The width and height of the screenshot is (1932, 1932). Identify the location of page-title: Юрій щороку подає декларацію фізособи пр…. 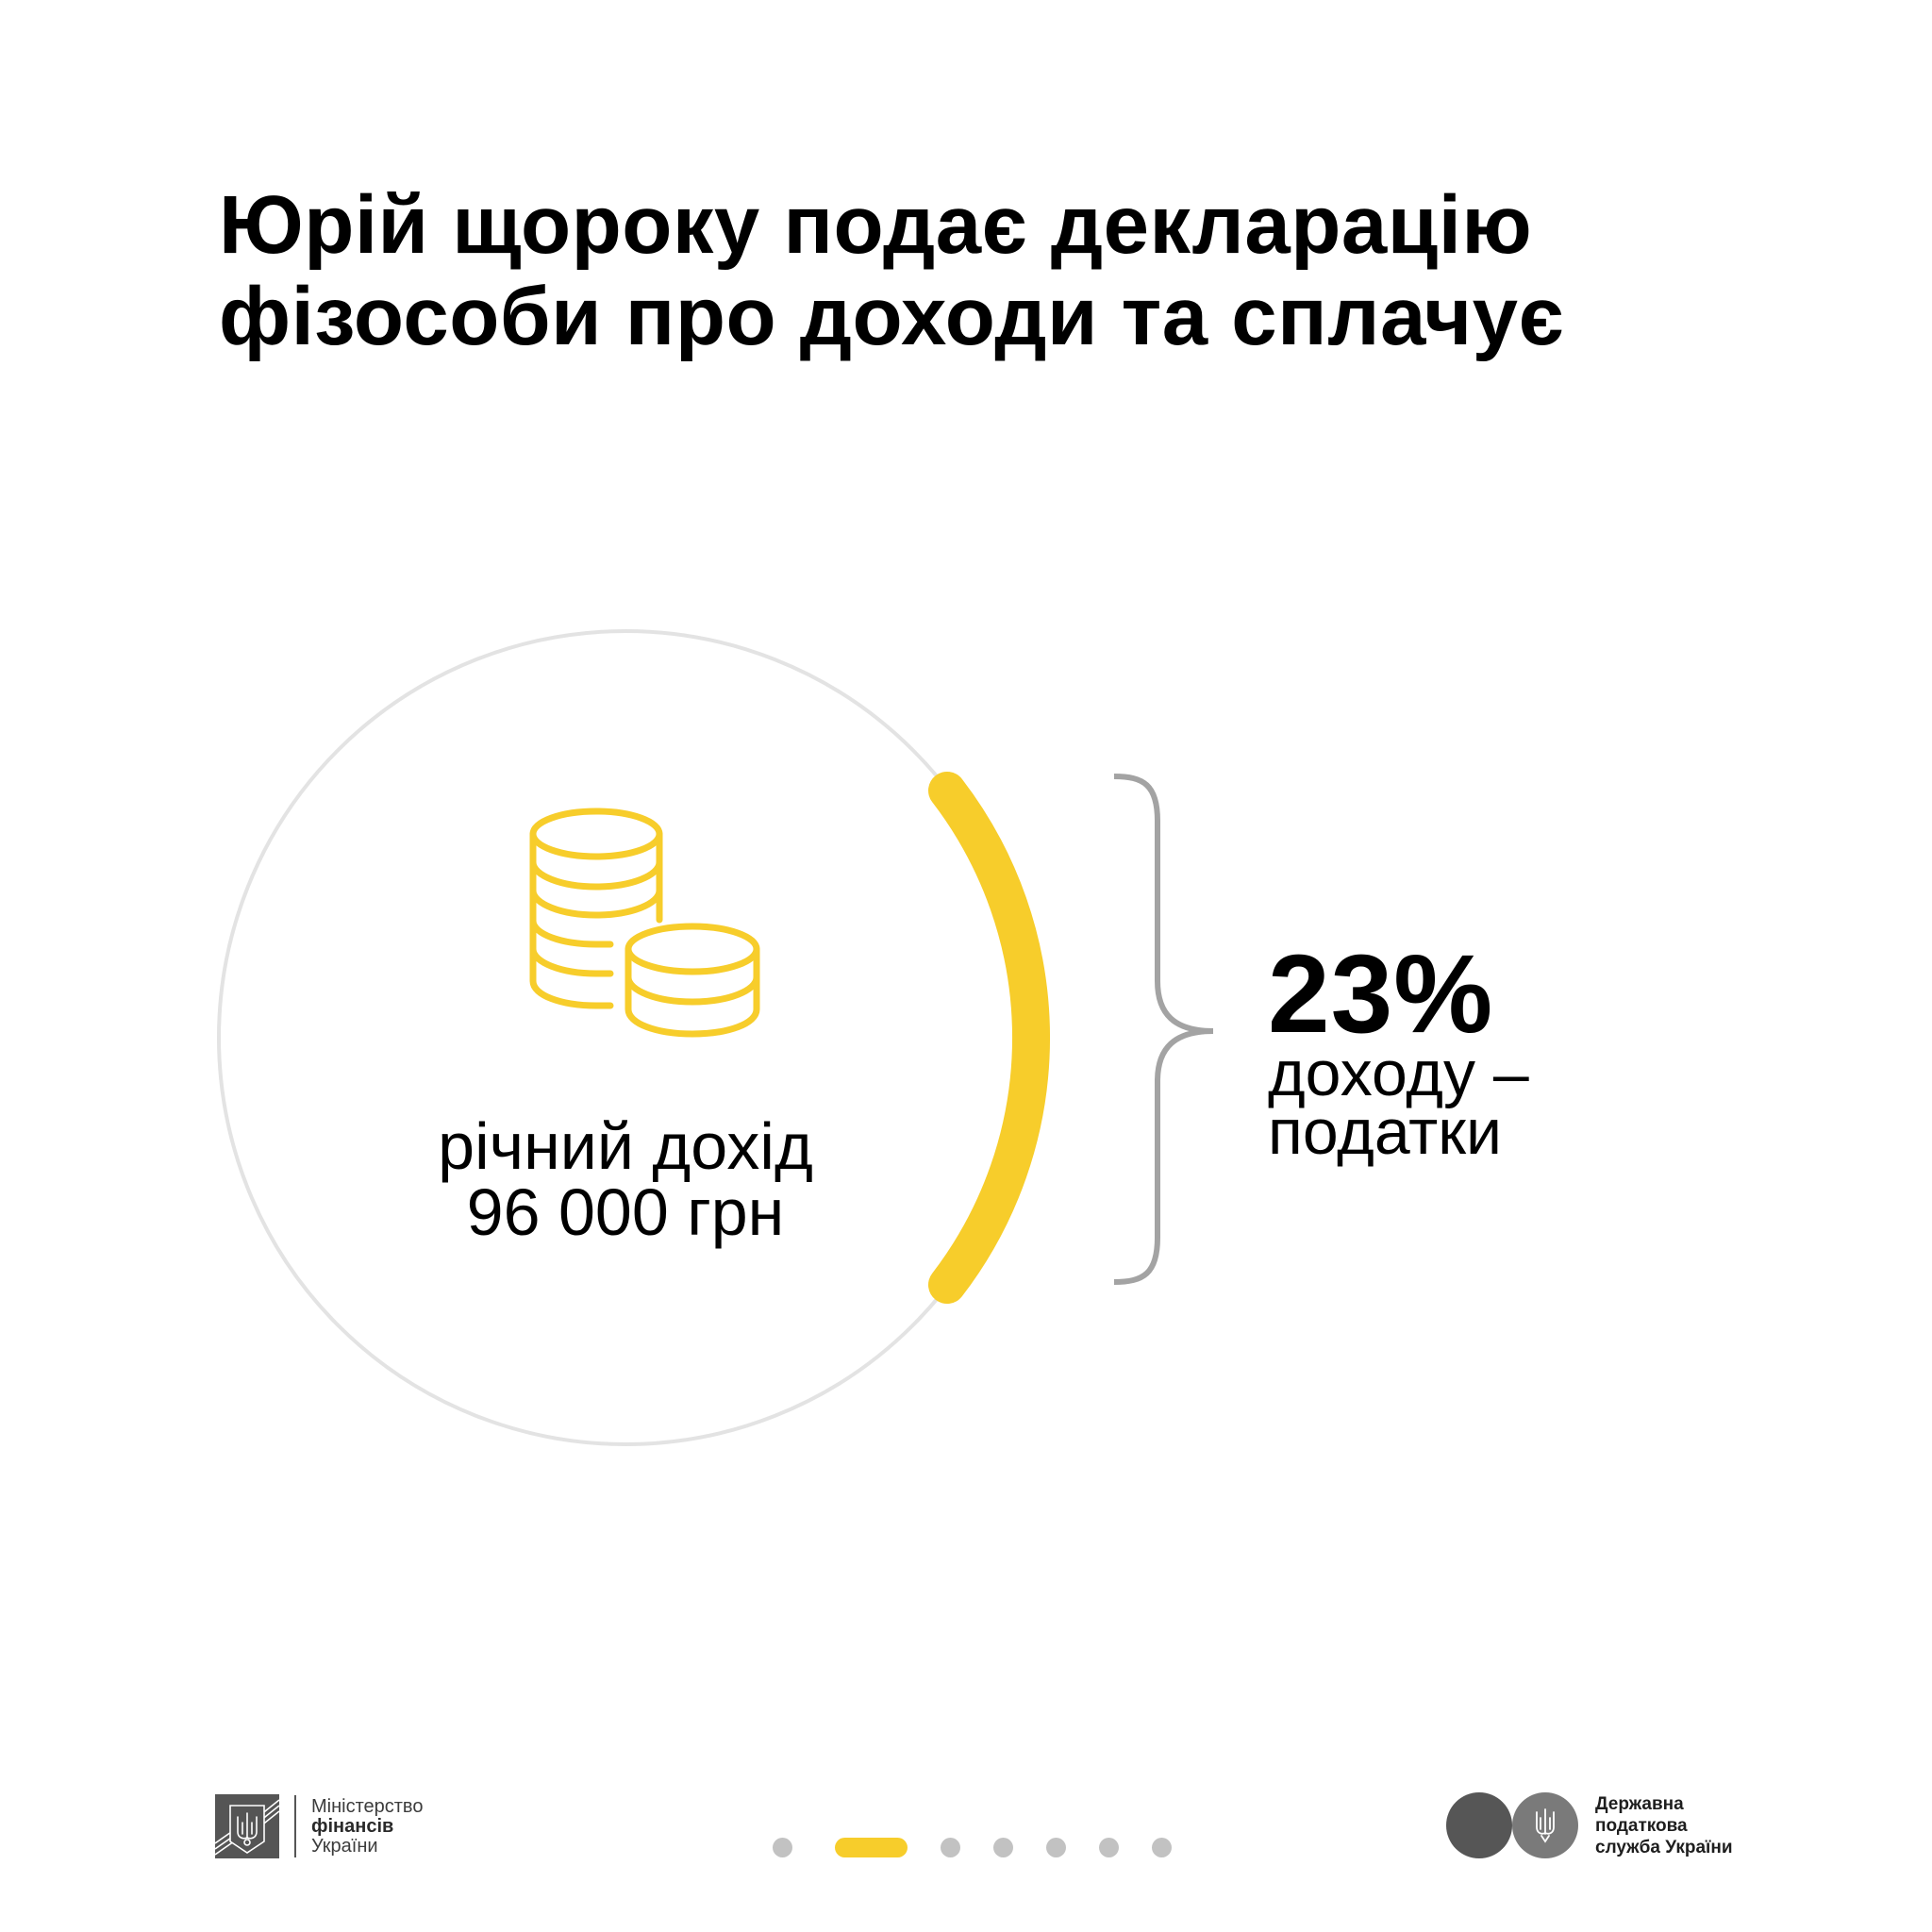
(983, 271).